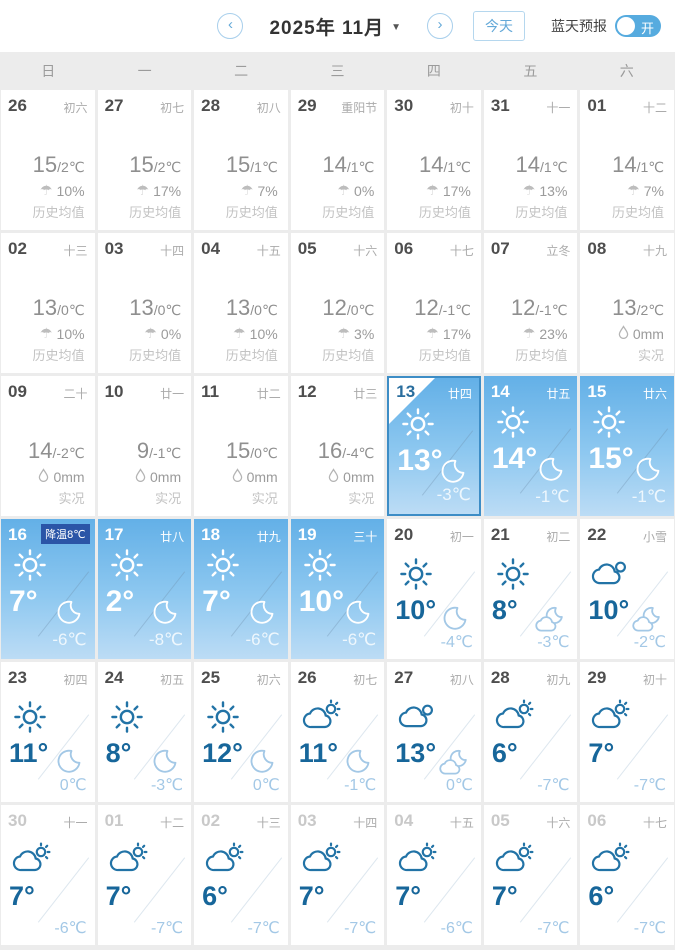 The width and height of the screenshot is (675, 950). I want to click on calendar-cell: 03 十四 13/0℃ ☂ 0% 历史均值, so click(144, 303).